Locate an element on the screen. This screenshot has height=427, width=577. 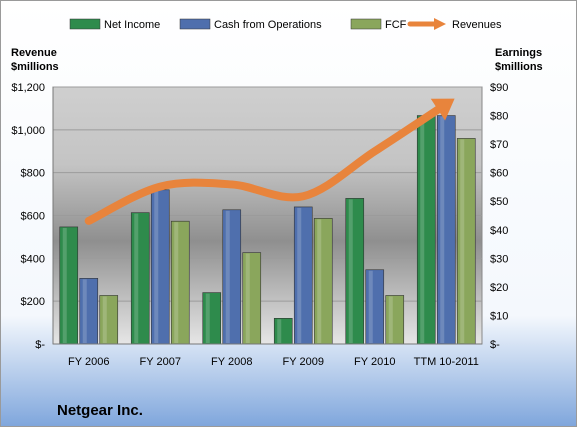
revenue-arrowhead is located at coordinates (442, 109).